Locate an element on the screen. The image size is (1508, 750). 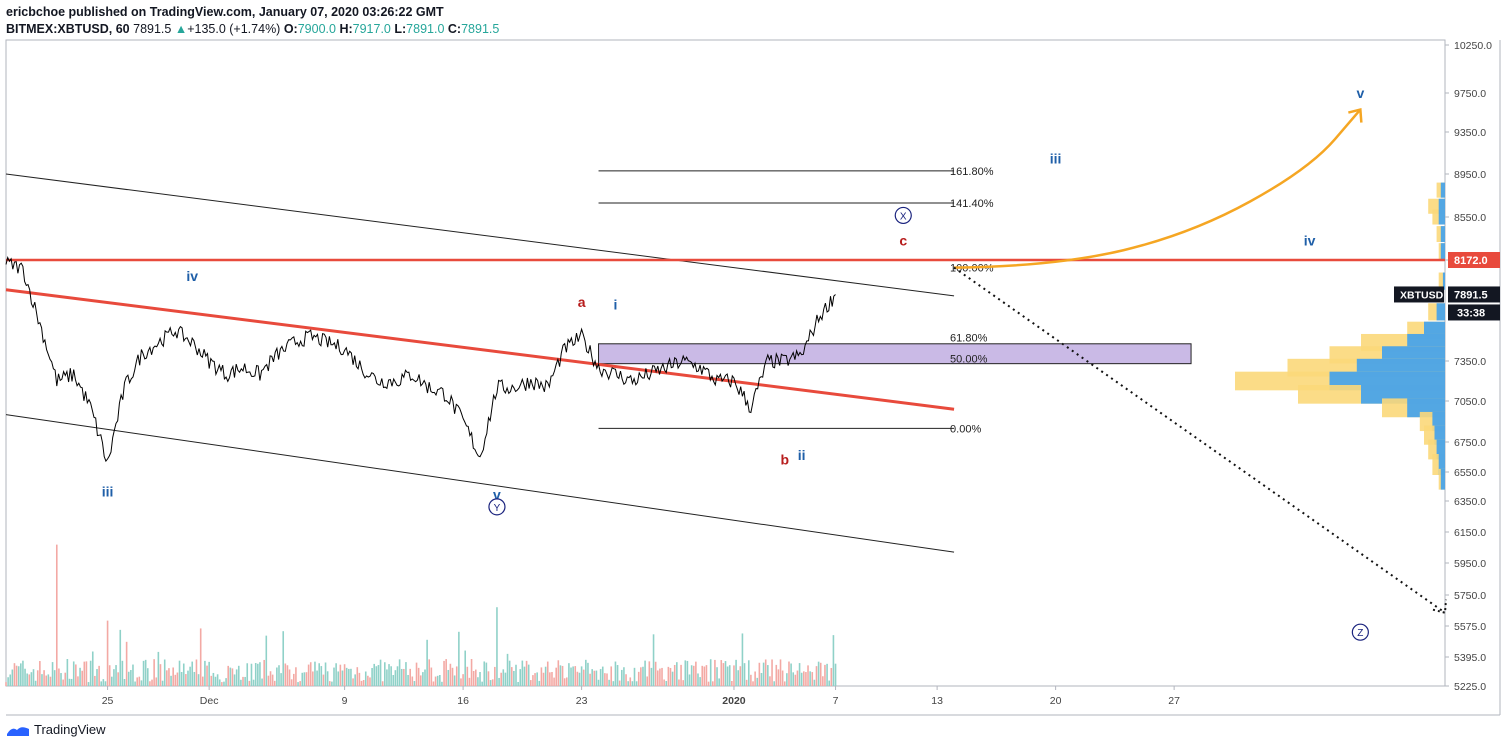
countdown-badge is located at coordinates (1474, 312).